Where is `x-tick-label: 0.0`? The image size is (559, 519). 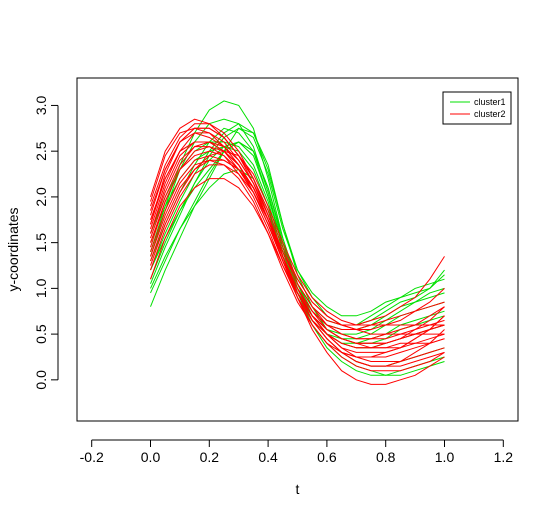 x-tick-label: 0.0 is located at coordinates (151, 457).